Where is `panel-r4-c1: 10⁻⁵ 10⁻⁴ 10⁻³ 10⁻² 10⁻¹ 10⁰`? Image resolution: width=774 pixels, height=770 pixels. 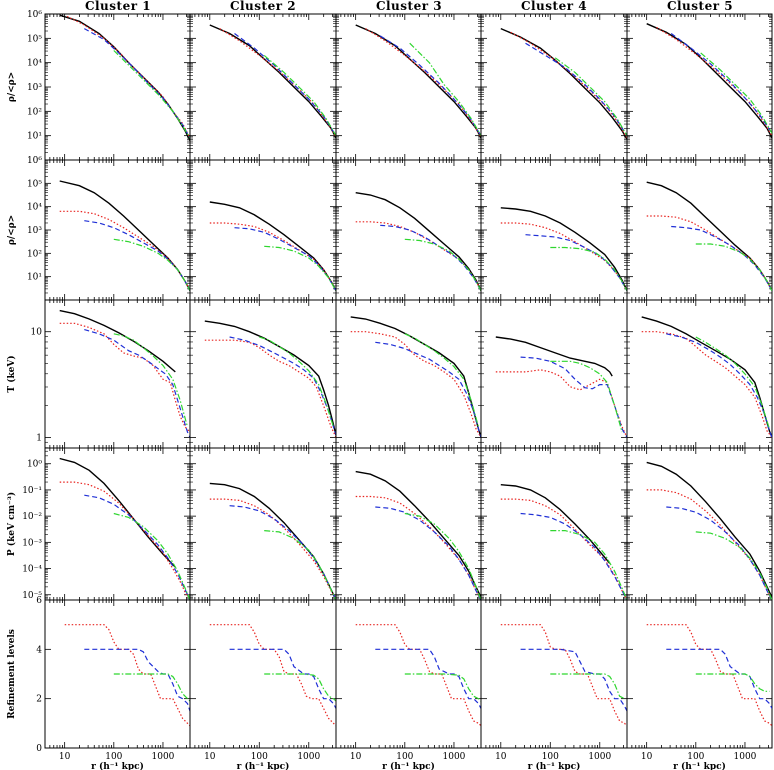 panel-r4-c1: 10⁻⁵ 10⁻⁴ 10⁻³ 10⁻² 10⁻¹ 10⁰ is located at coordinates (106, 524).